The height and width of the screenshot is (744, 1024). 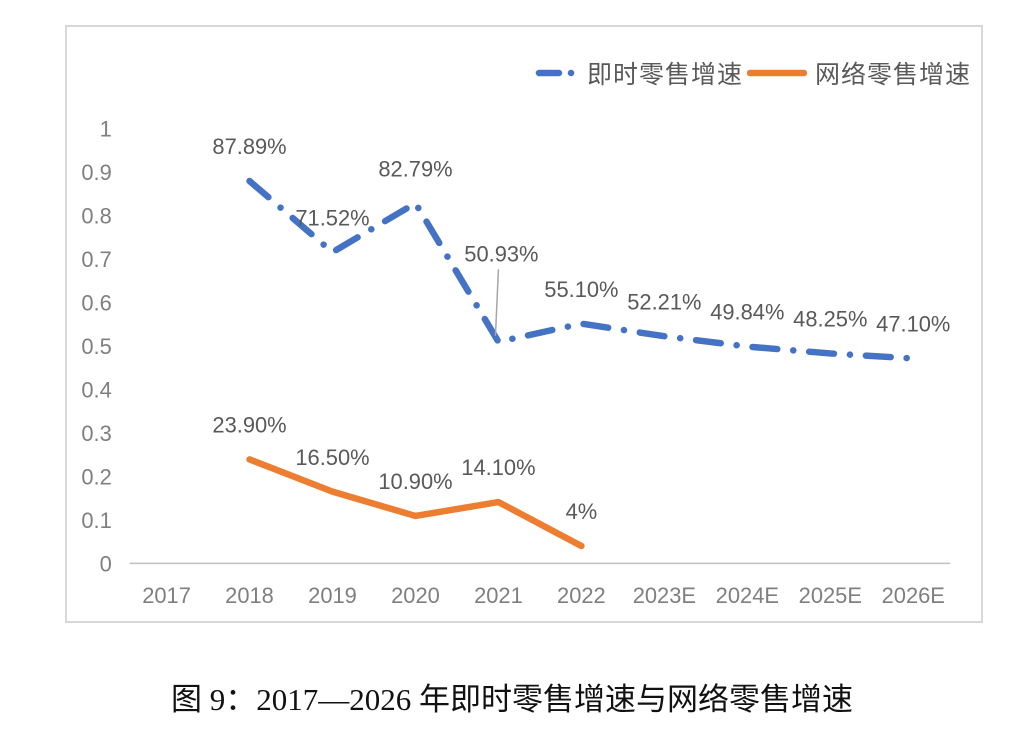 I want to click on legend-label-instant-retail: 即时零售增速, so click(x=665, y=75).